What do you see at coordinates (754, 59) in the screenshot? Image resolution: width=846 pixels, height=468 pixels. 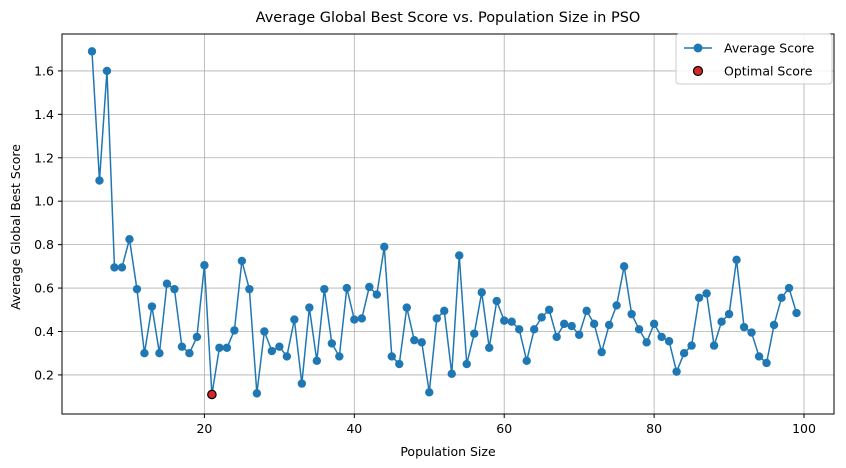 I see `legend-box` at bounding box center [754, 59].